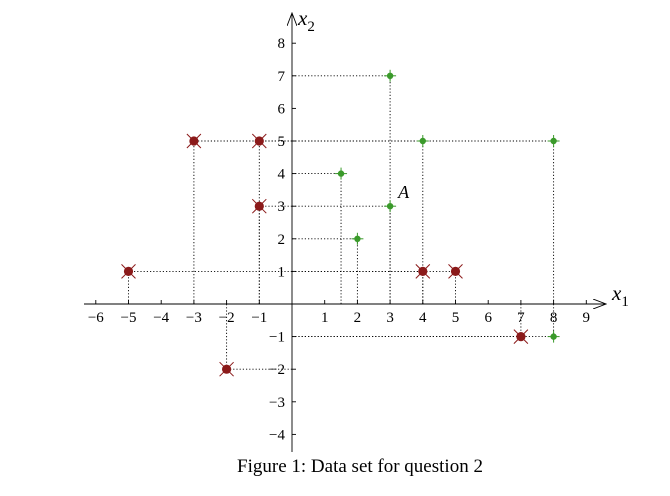  I want to click on x-tick-label: 5, so click(456, 318).